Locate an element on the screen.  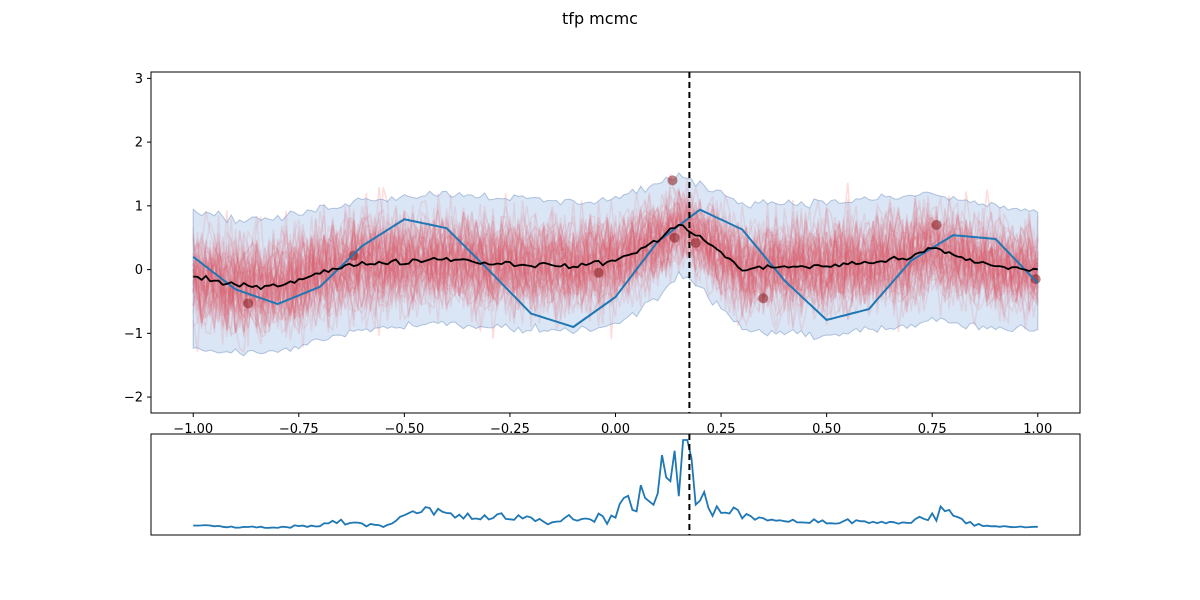
x-tick-label: 0.25 is located at coordinates (721, 429).